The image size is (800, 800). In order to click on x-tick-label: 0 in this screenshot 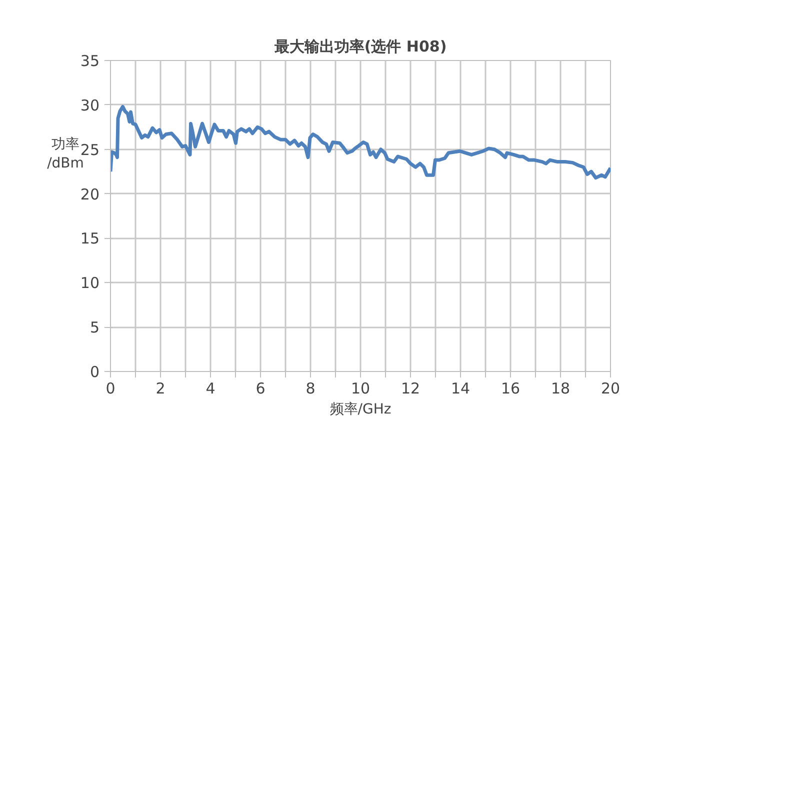, I will do `click(111, 389)`.